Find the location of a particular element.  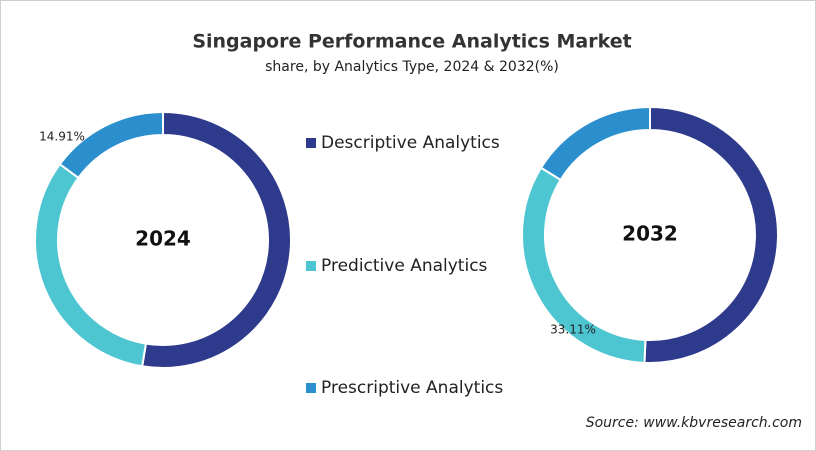

legend-label: Prescriptive Analytics is located at coordinates (412, 388).